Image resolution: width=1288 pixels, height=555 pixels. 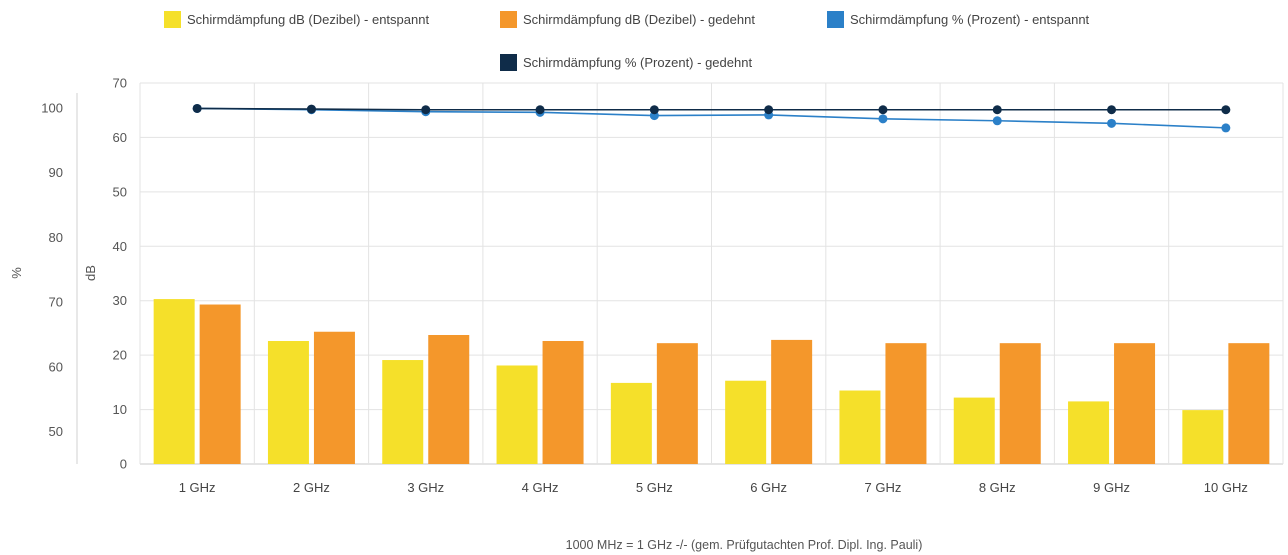 I want to click on y-tick-percent: 100, so click(x=52, y=107).